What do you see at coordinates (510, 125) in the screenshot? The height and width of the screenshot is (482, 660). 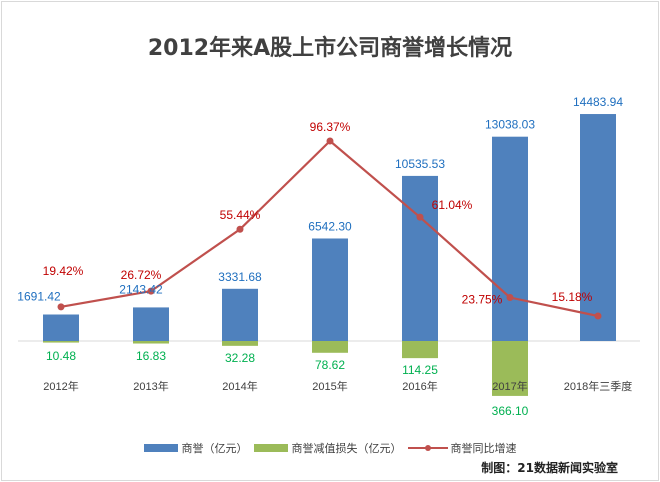 I see `goodwill-value-label: 13038.03` at bounding box center [510, 125].